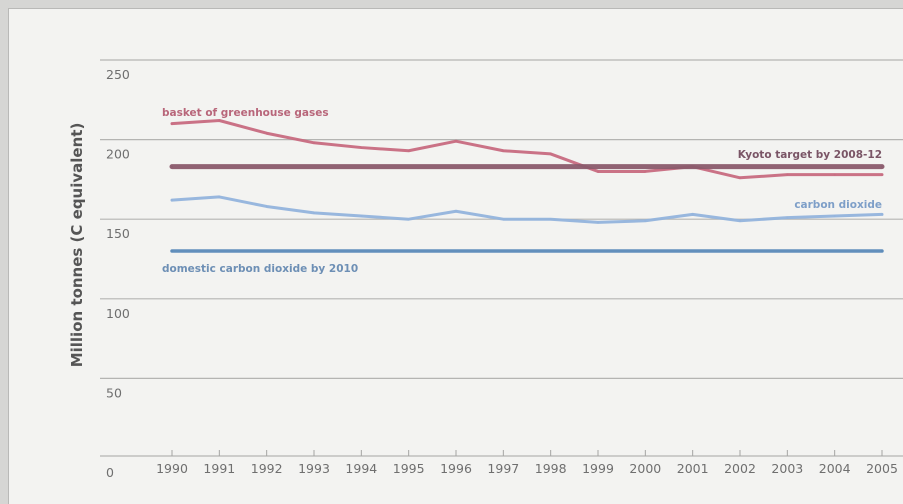  I want to click on x-tick-label-1995: 1995, so click(409, 468).